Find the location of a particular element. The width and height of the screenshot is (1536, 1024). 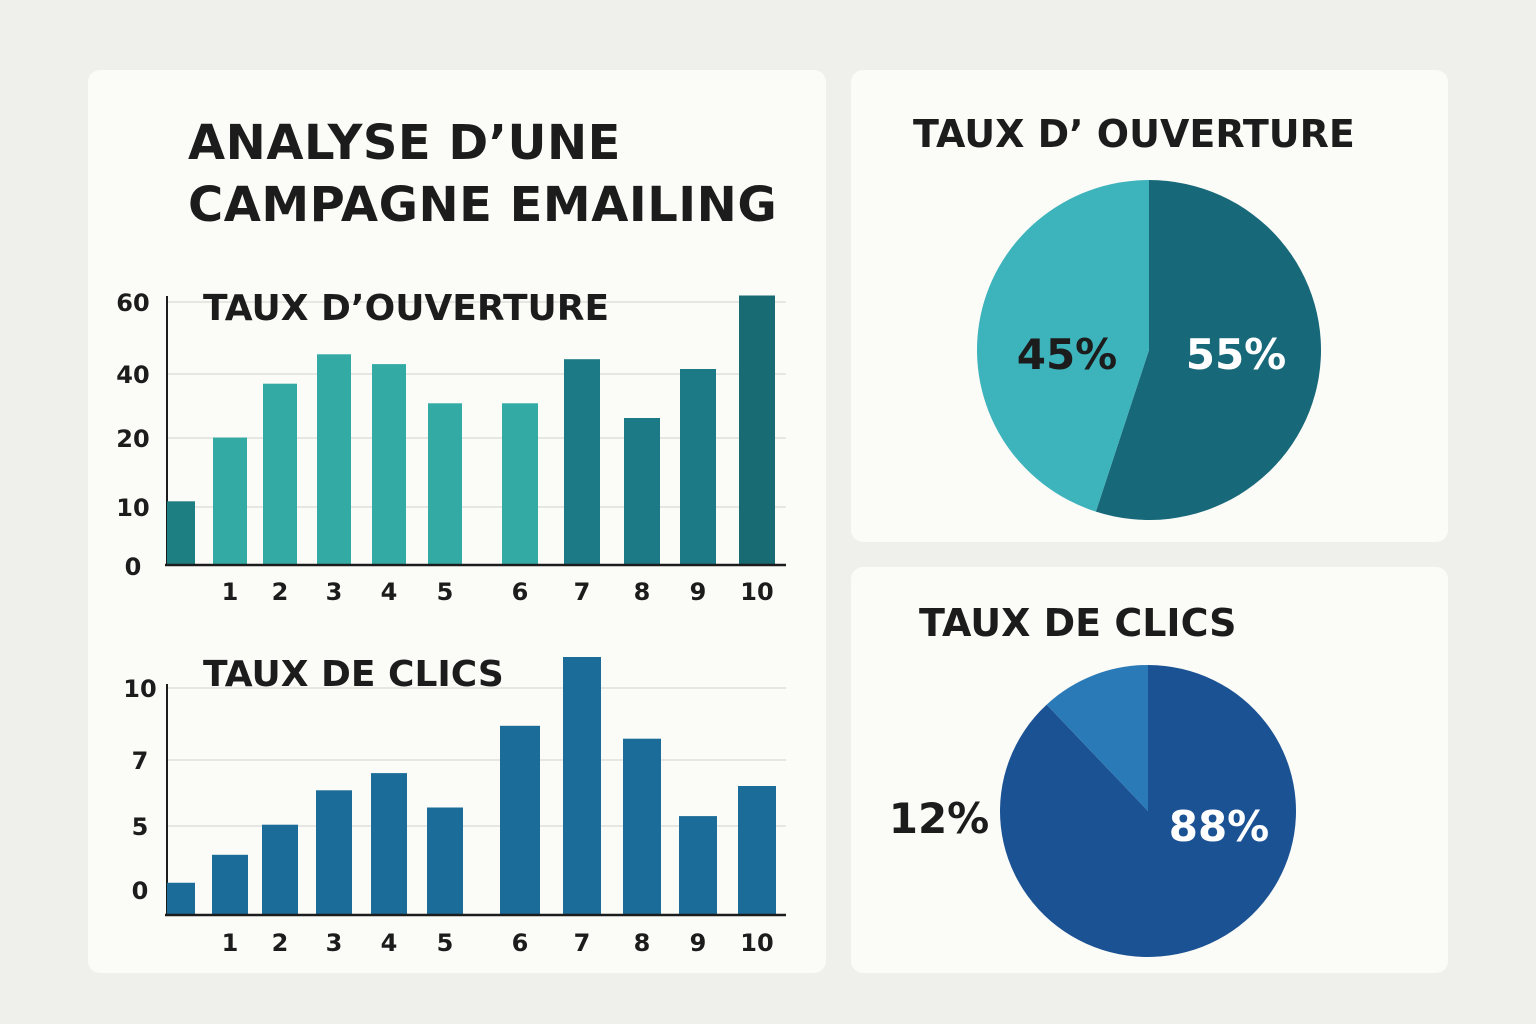

pie-label-55%: 55% is located at coordinates (1236, 354).